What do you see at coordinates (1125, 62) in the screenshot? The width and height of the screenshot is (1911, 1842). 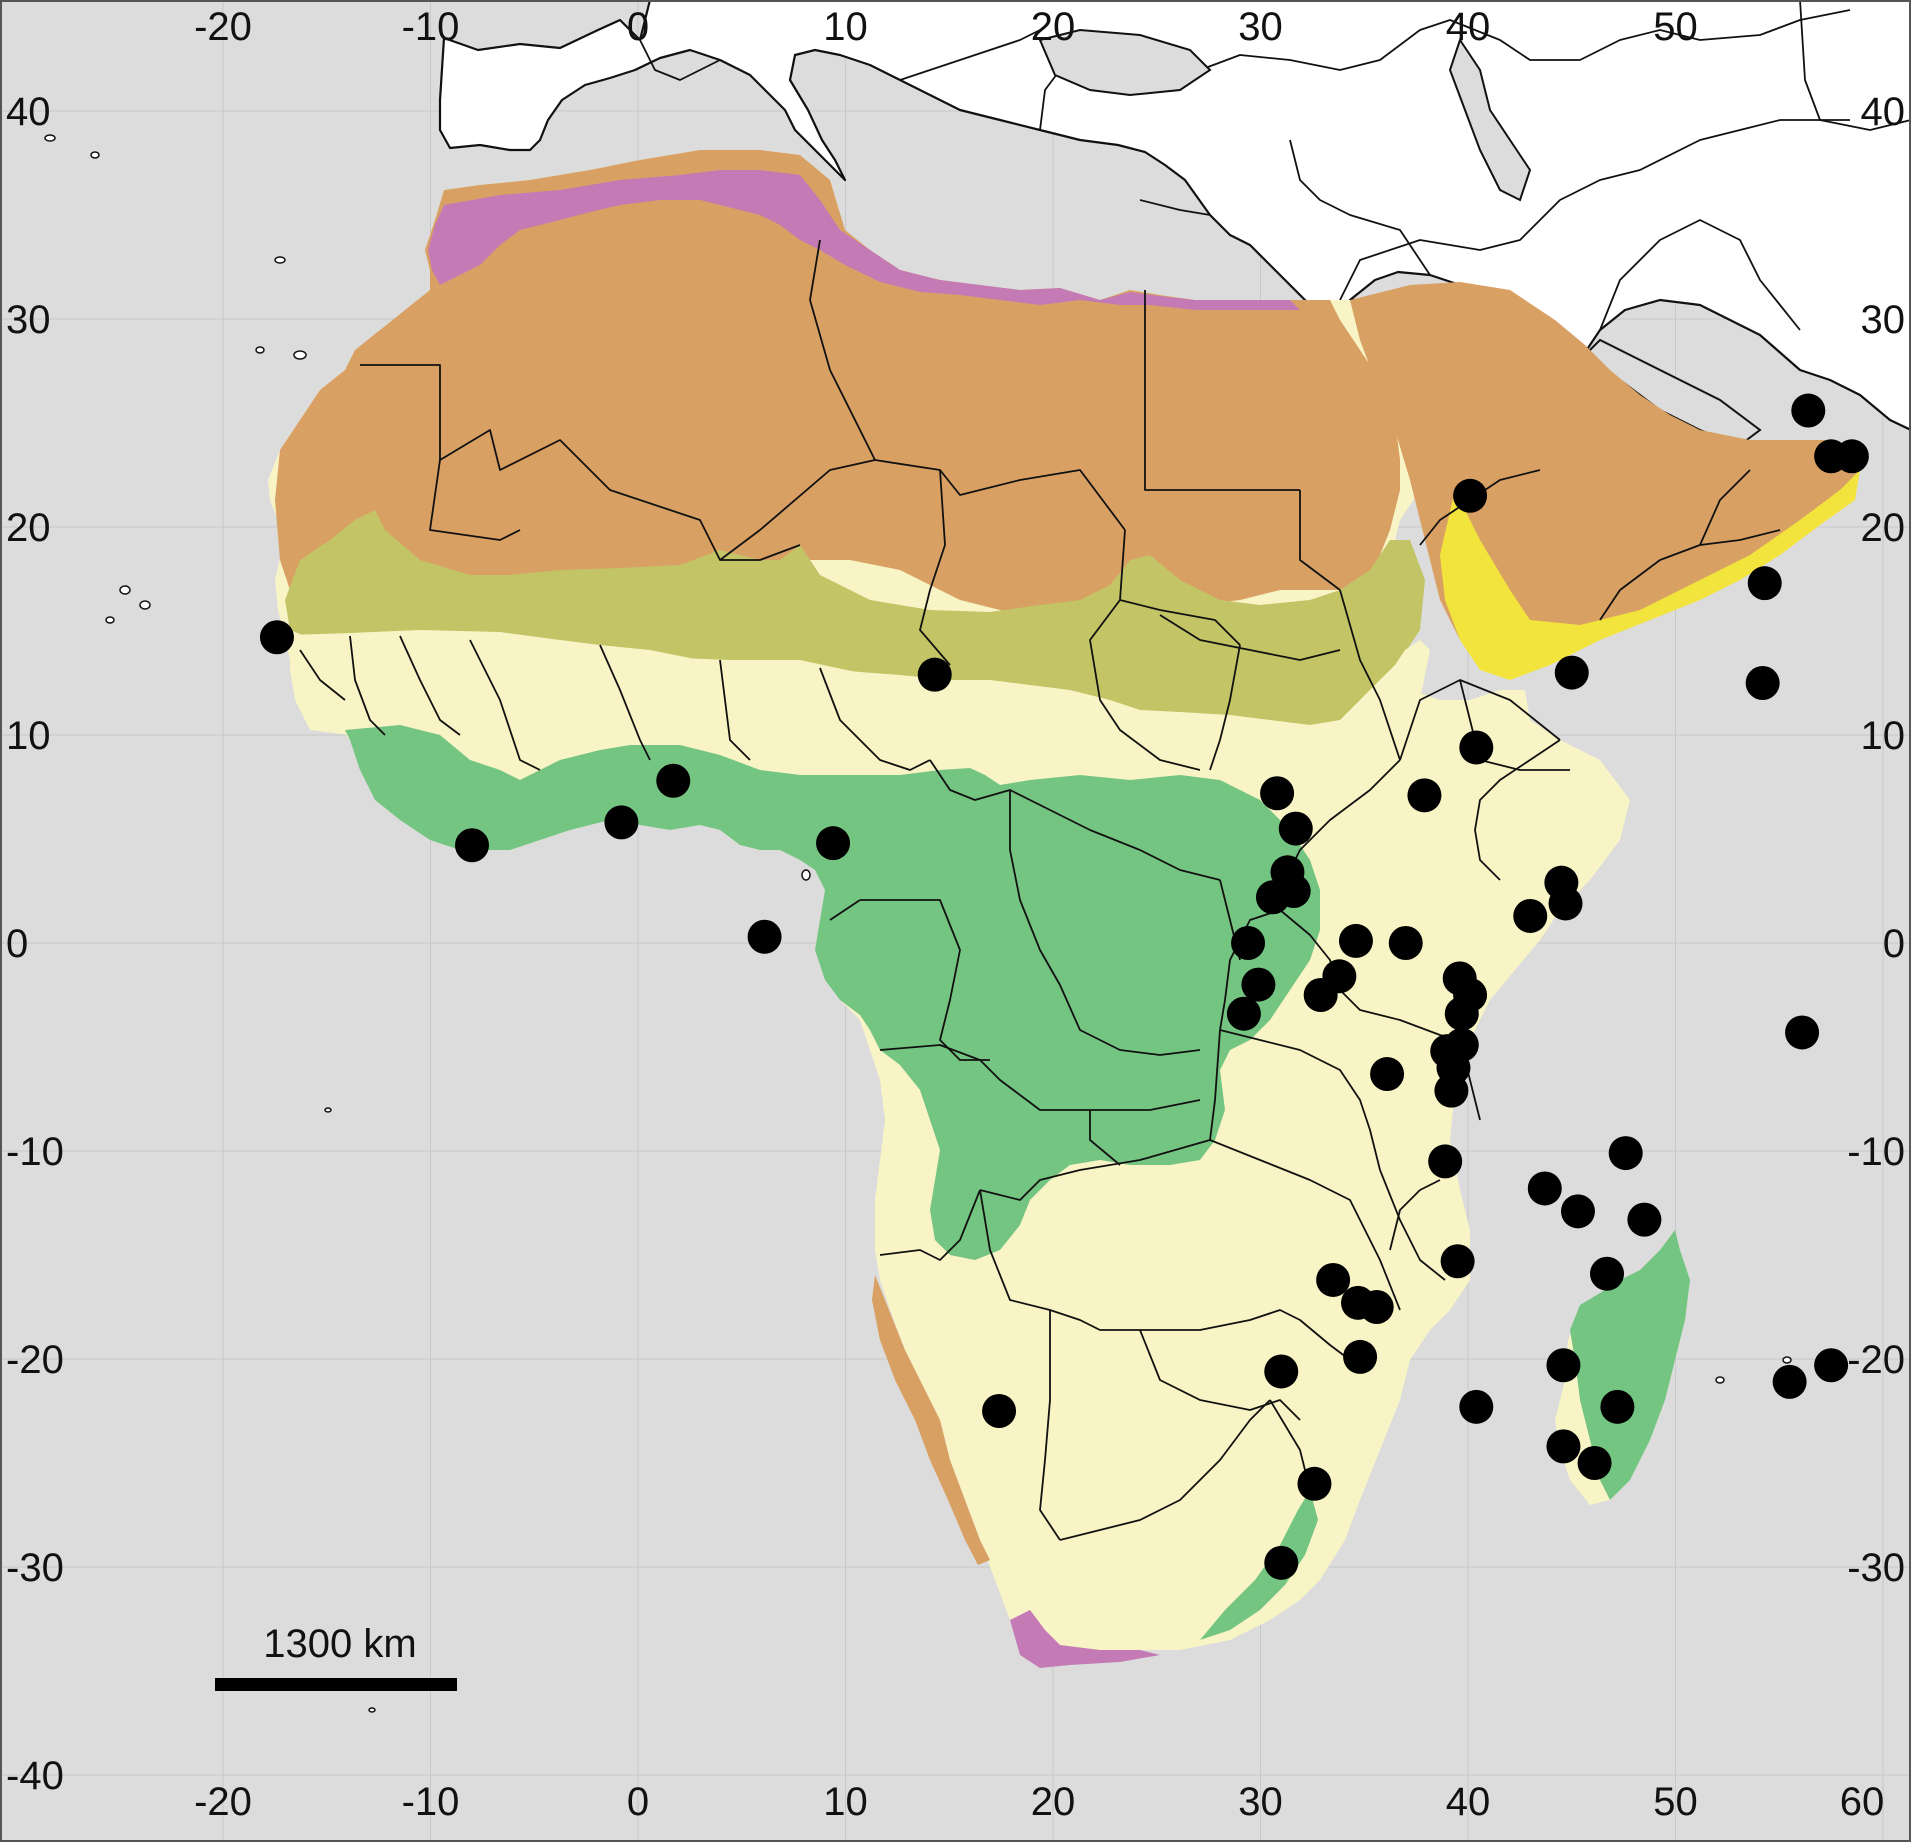 I see `black-sea` at bounding box center [1125, 62].